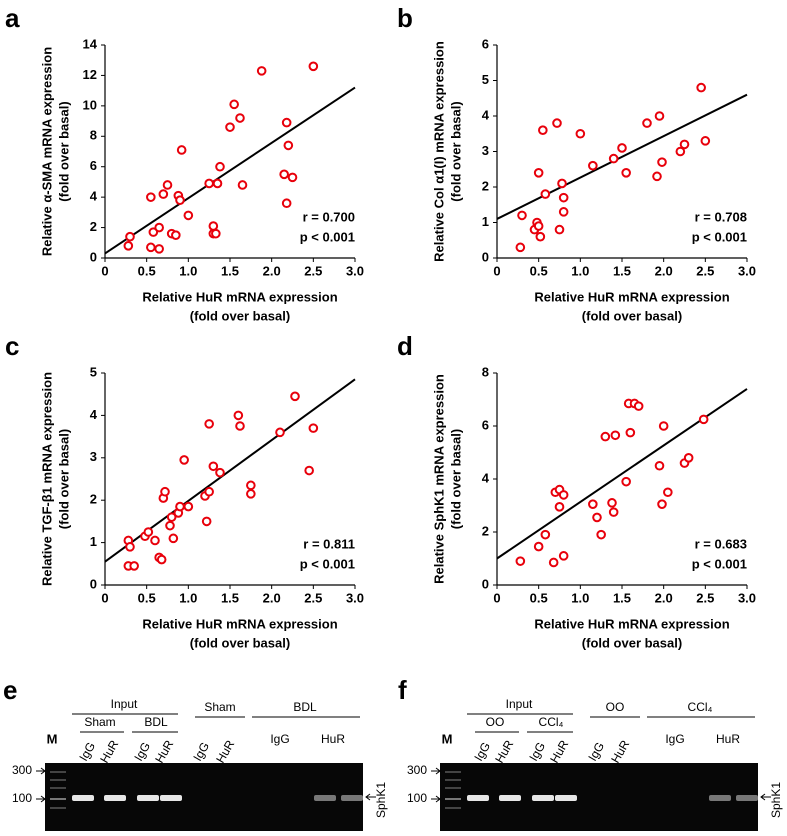  What do you see at coordinates (156, 722) in the screenshot?
I see `gel-label: BDL` at bounding box center [156, 722].